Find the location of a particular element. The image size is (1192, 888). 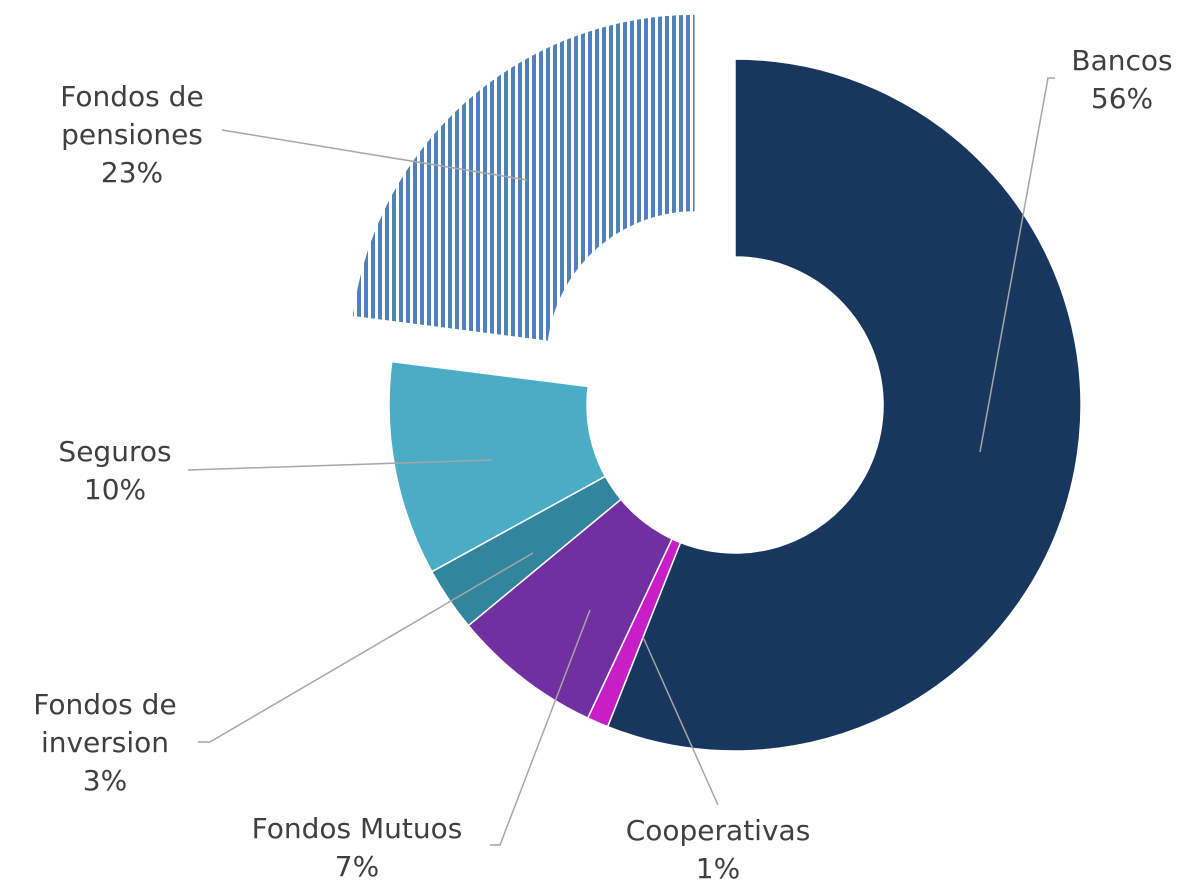

value-label: 7% is located at coordinates (357, 866).